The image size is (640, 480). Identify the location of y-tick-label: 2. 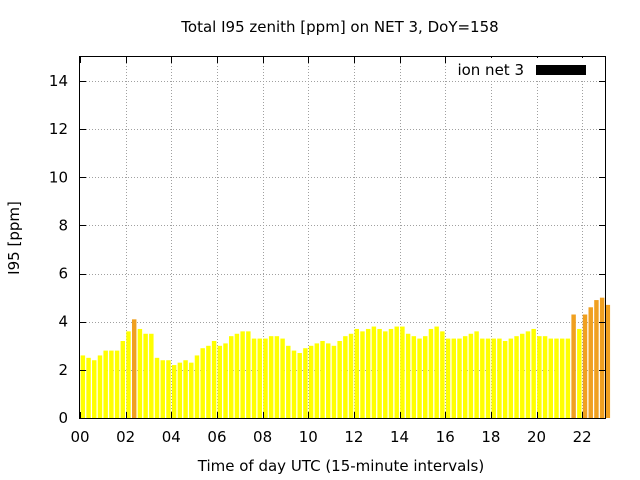
(63, 370).